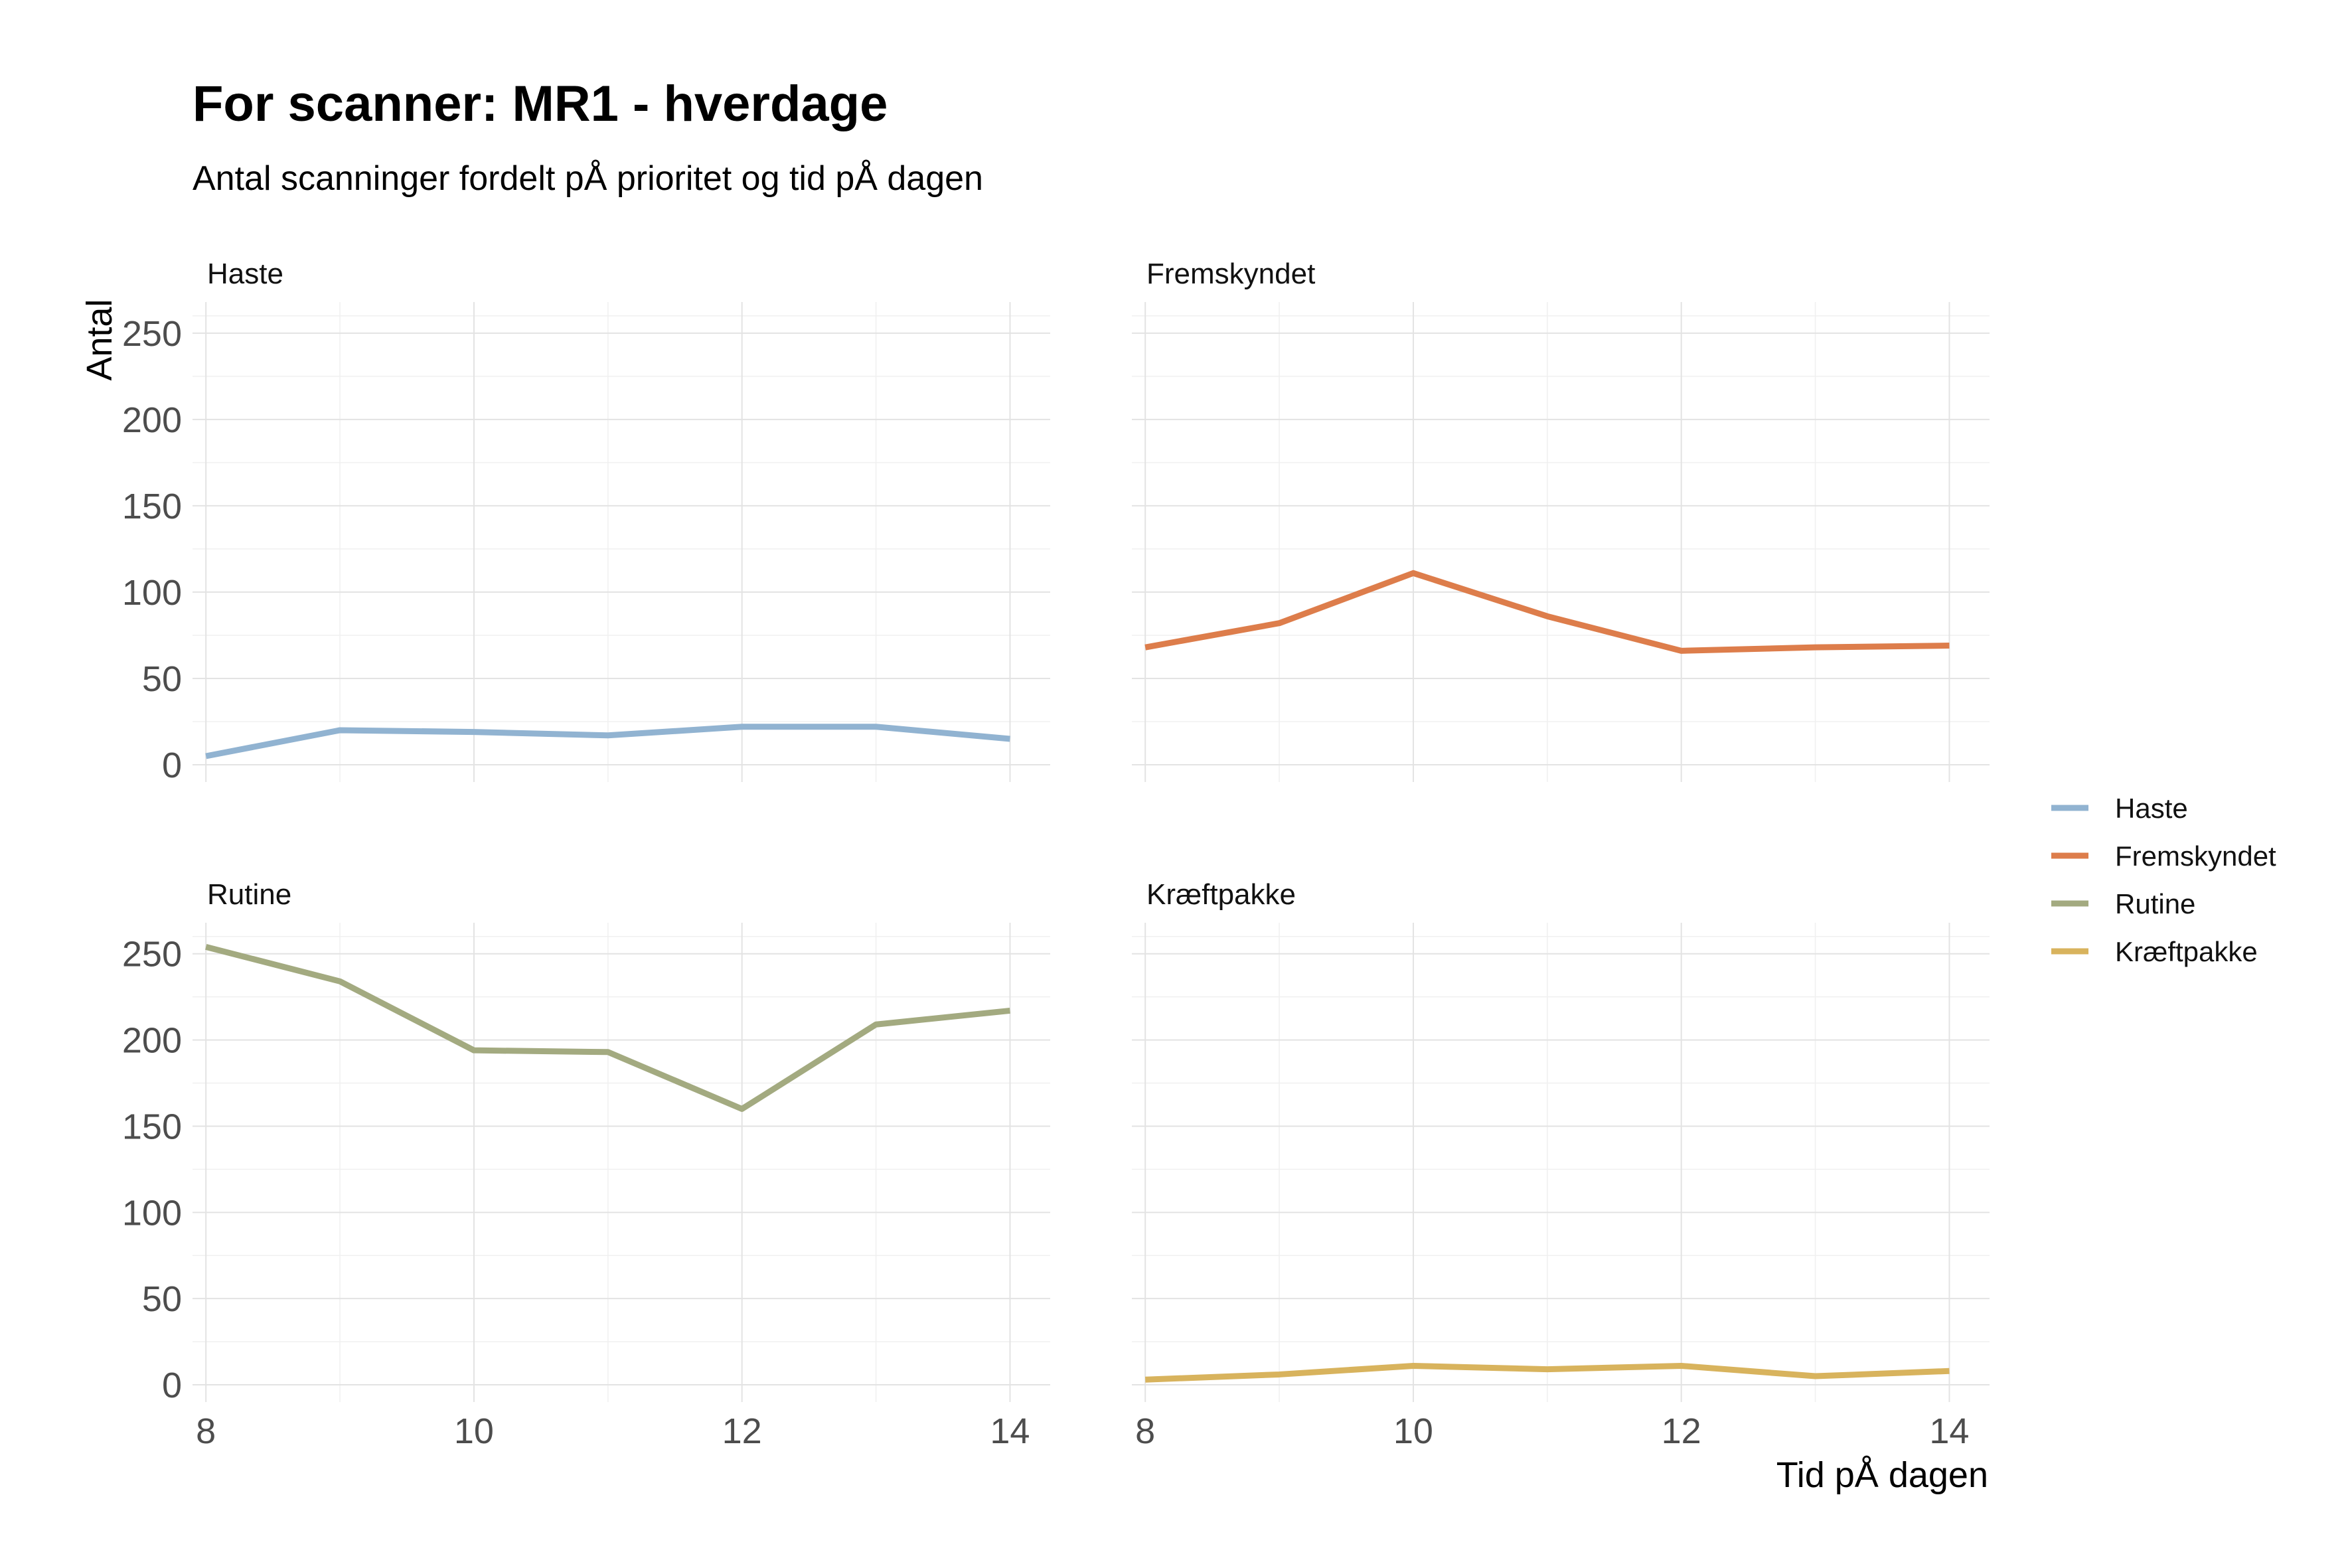 The width and height of the screenshot is (2352, 1568). What do you see at coordinates (586, 1165) in the screenshot?
I see `panel-2: Rutine 0 50 100 150 200 250 8 10 12 14` at bounding box center [586, 1165].